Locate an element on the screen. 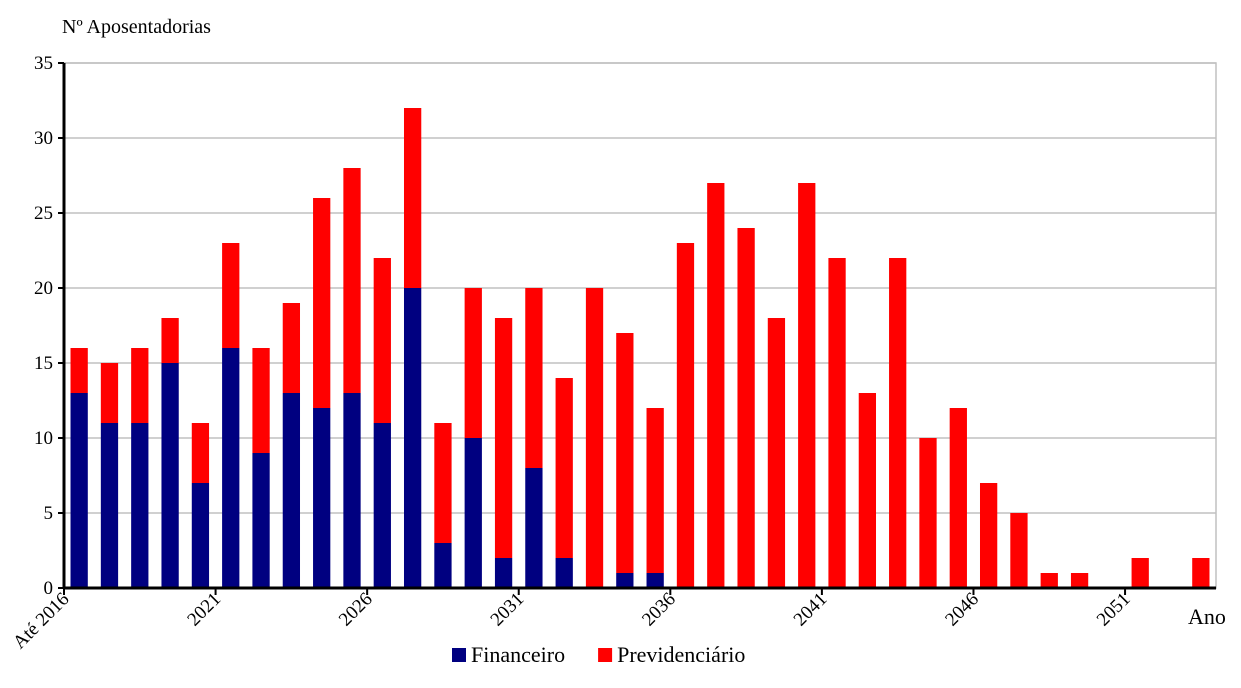 This screenshot has height=688, width=1241. x-tick-label: Até 2016 is located at coordinates (41, 621).